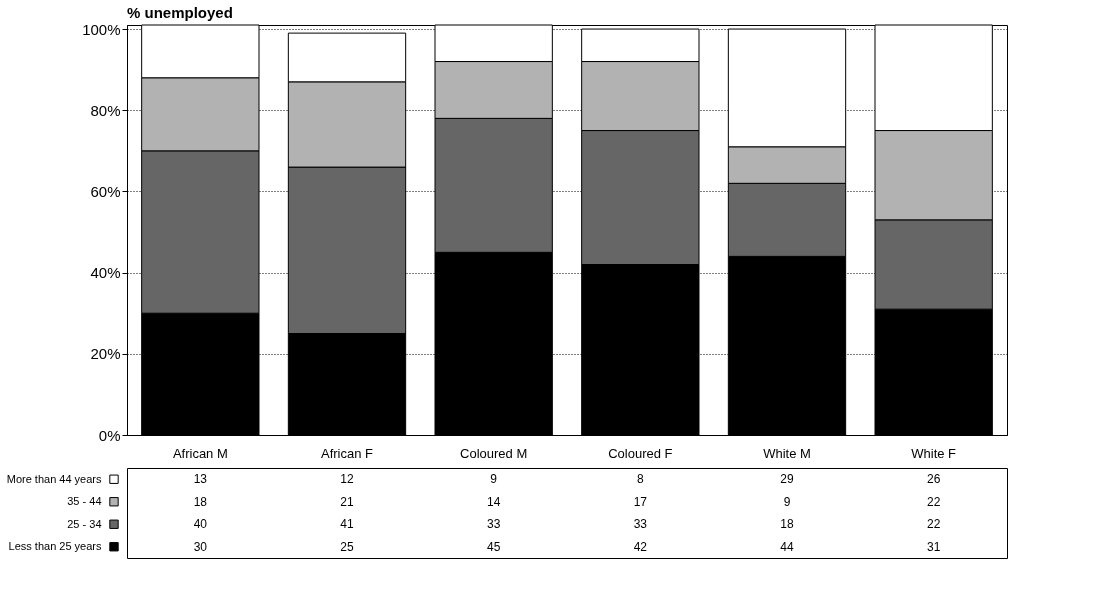  I want to click on y-tick-label: 60%, so click(105, 191).